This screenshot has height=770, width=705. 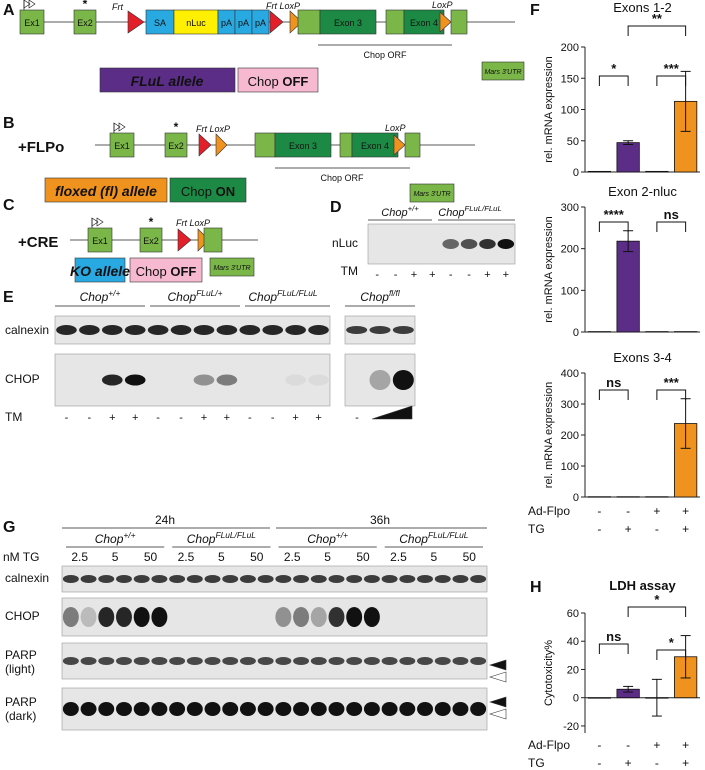 I want to click on label: CHOP, so click(x=22, y=379).